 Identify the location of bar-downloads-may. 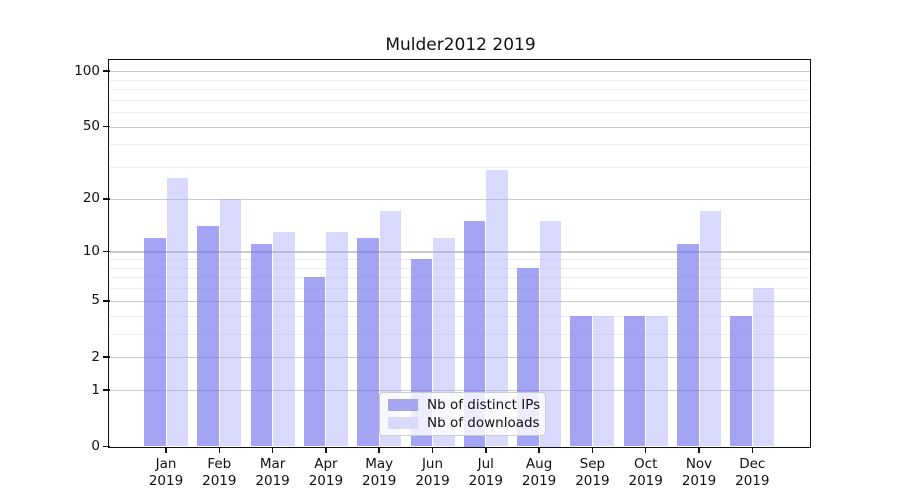
(390, 329).